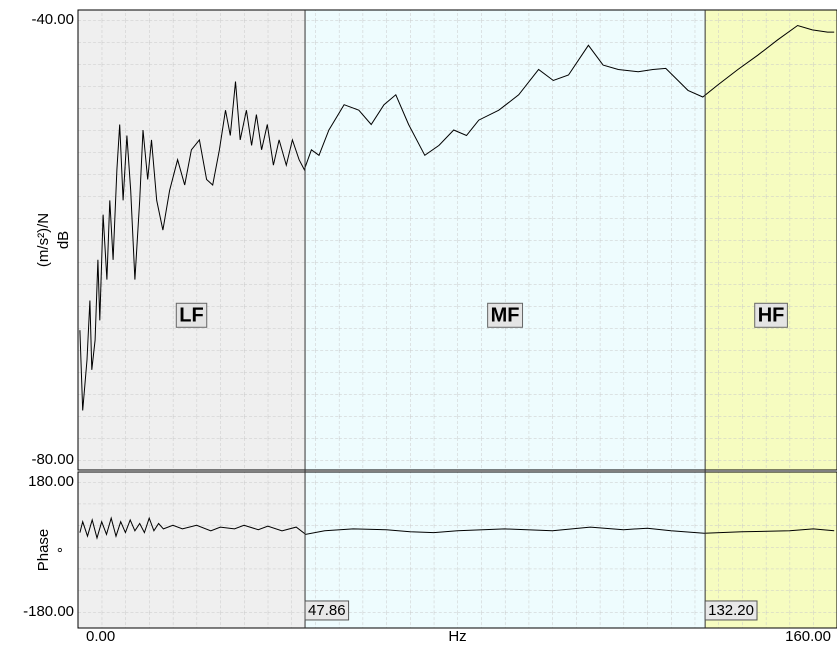  I want to click on cursor-label: 47.86, so click(327, 610).